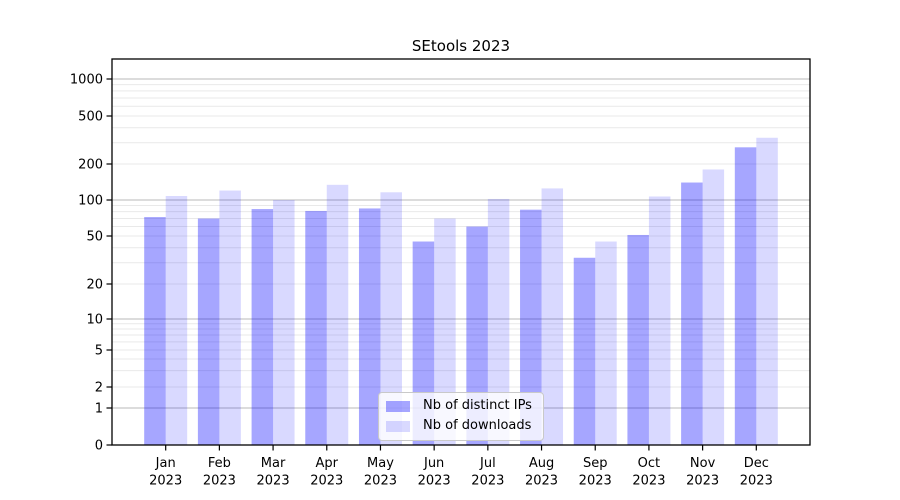 The height and width of the screenshot is (500, 900). What do you see at coordinates (434, 472) in the screenshot?
I see `x-tick-label: Jun 2023` at bounding box center [434, 472].